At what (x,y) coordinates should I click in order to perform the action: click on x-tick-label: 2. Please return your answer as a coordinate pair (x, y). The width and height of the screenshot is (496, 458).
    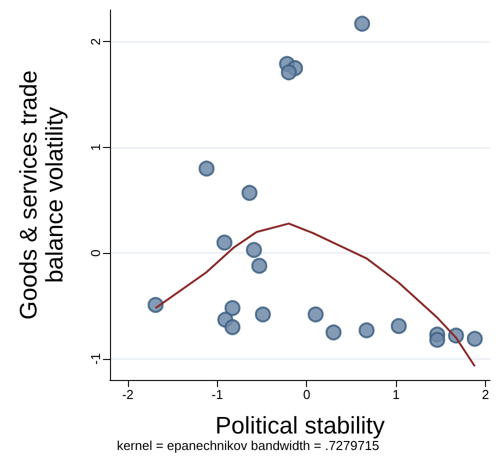
    Looking at the image, I should click on (486, 394).